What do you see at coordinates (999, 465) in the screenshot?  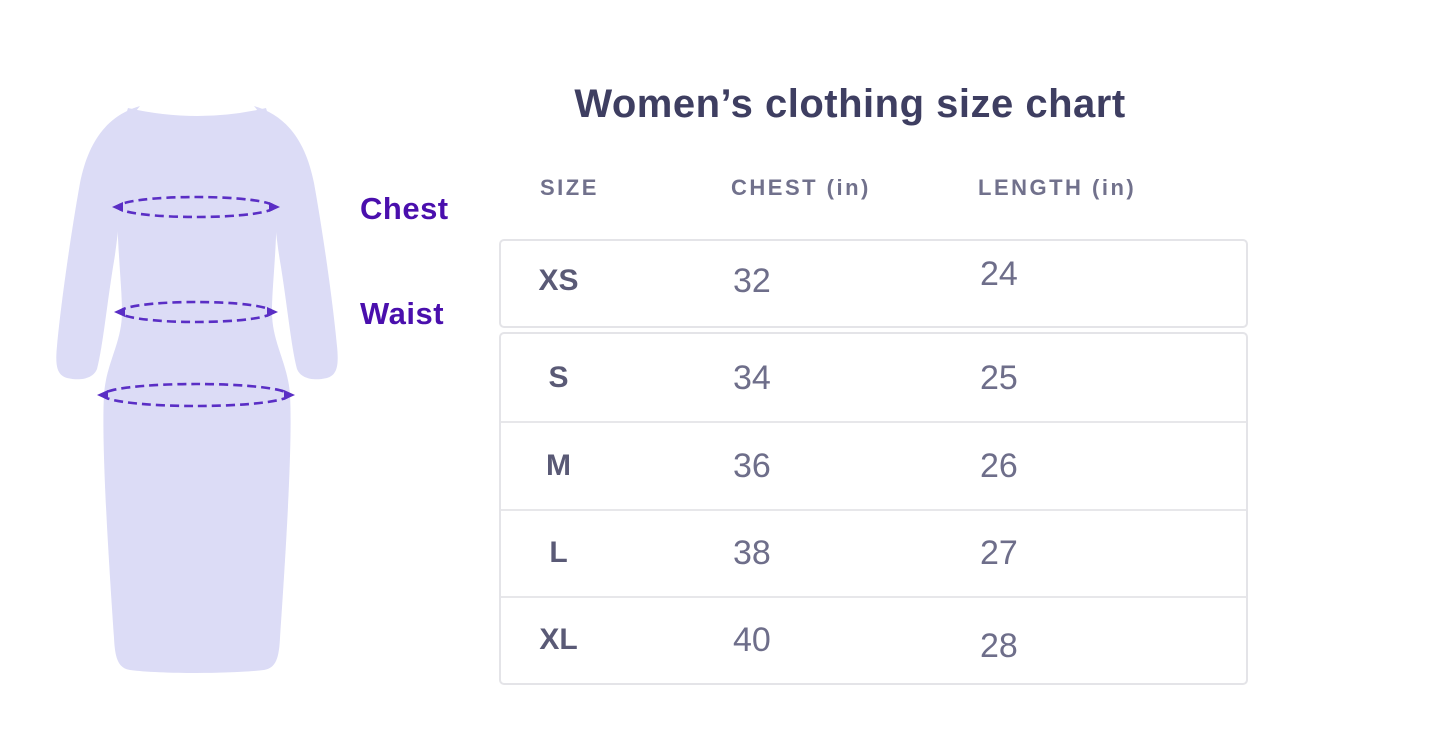 I see `length-cell: 26` at bounding box center [999, 465].